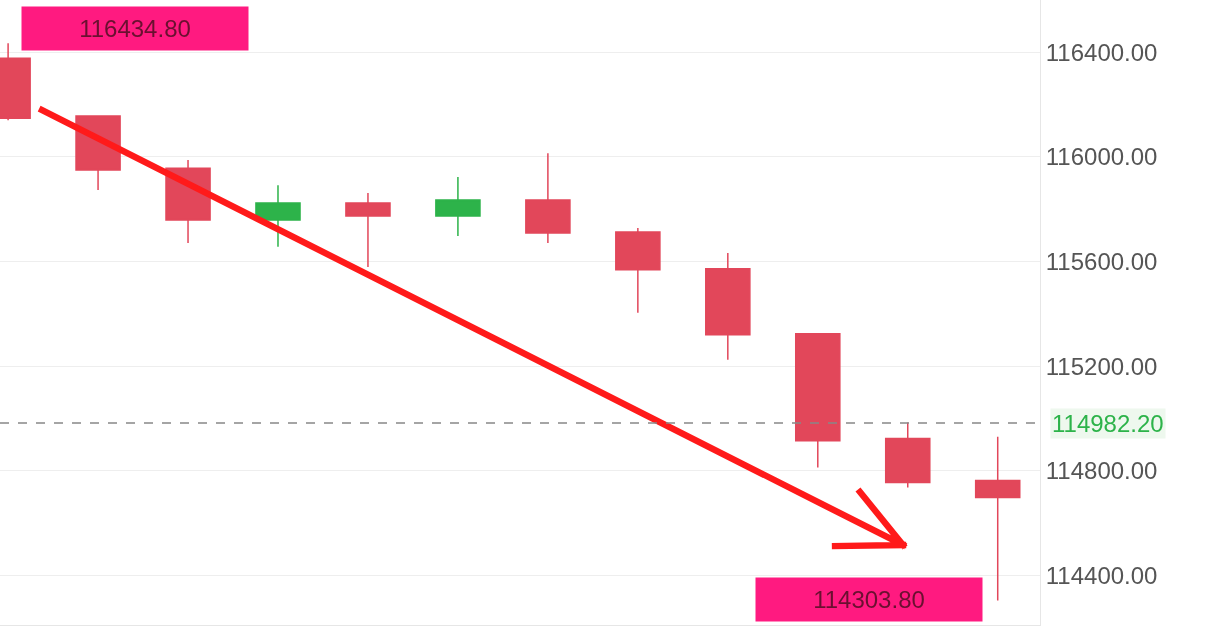 Image resolution: width=1205 pixels, height=632 pixels. What do you see at coordinates (135, 28) in the screenshot?
I see `annotation: 116434.80` at bounding box center [135, 28].